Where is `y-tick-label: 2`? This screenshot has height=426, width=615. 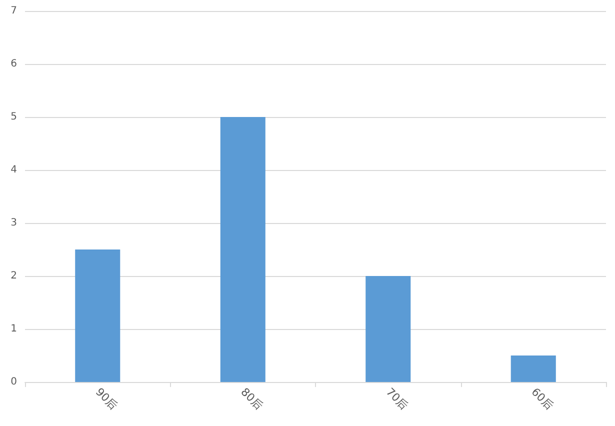 y-tick-label: 2 is located at coordinates (13, 276).